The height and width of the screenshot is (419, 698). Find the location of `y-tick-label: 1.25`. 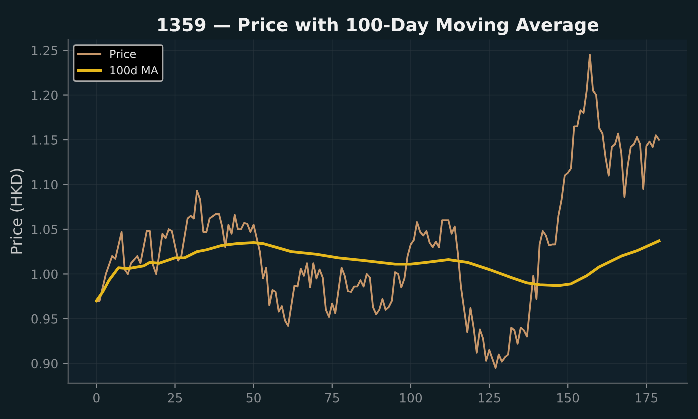

y-tick-label: 1.25 is located at coordinates (45, 51).